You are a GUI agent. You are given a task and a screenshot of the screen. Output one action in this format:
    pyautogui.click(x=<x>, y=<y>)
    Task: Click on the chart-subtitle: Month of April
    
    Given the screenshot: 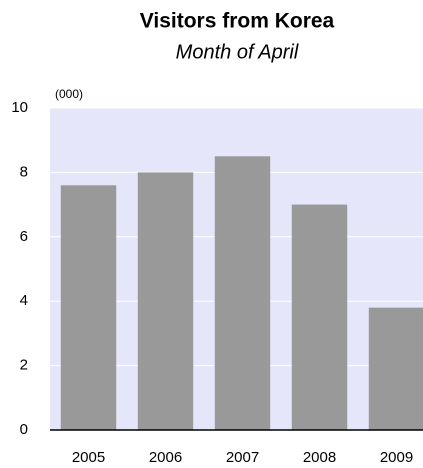 What is the action you would take?
    pyautogui.click(x=237, y=52)
    